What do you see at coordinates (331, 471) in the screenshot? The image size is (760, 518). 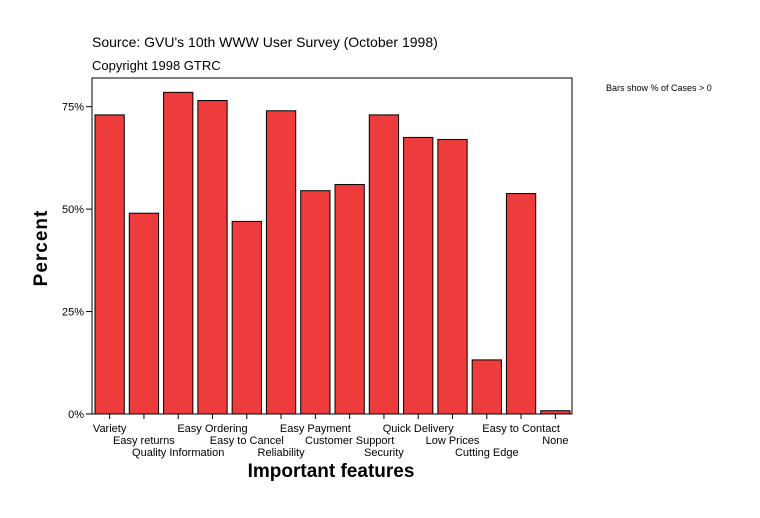 I see `x-axis-label: Important features` at bounding box center [331, 471].